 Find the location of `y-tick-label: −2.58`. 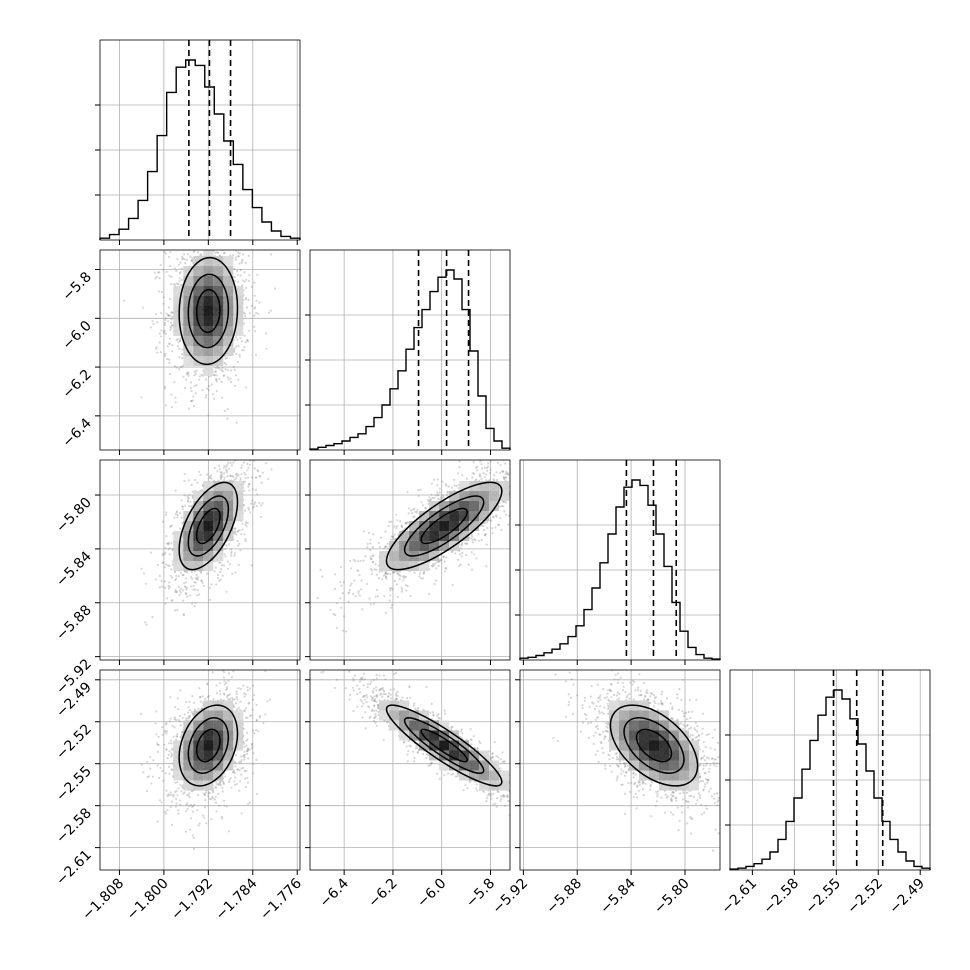

y-tick-label: −2.58 is located at coordinates (74, 826).